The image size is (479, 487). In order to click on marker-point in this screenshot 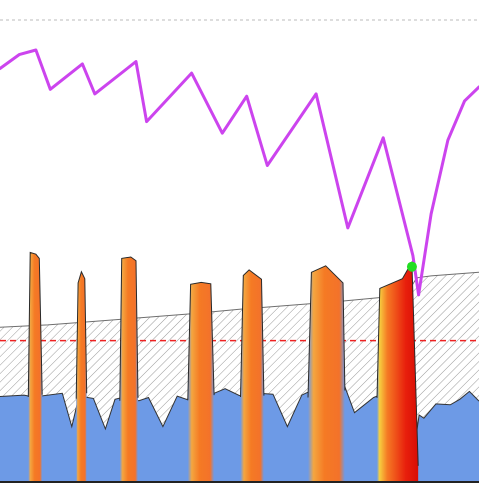, I will do `click(411, 266)`.